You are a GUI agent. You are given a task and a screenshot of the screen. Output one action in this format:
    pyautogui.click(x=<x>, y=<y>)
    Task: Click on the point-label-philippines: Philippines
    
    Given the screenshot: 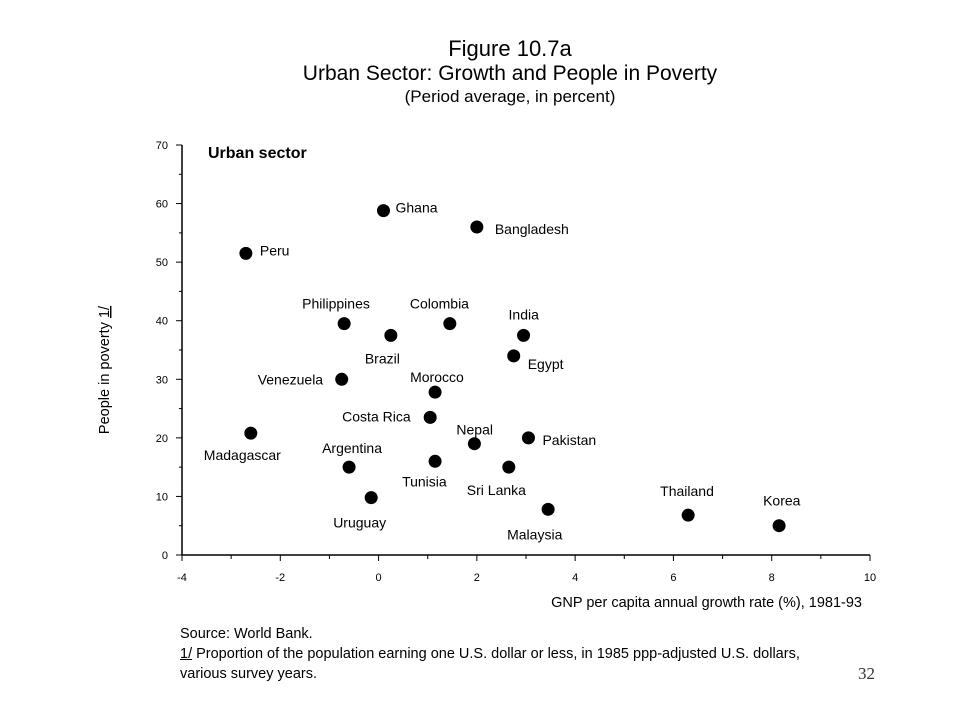 What is the action you would take?
    pyautogui.click(x=336, y=304)
    